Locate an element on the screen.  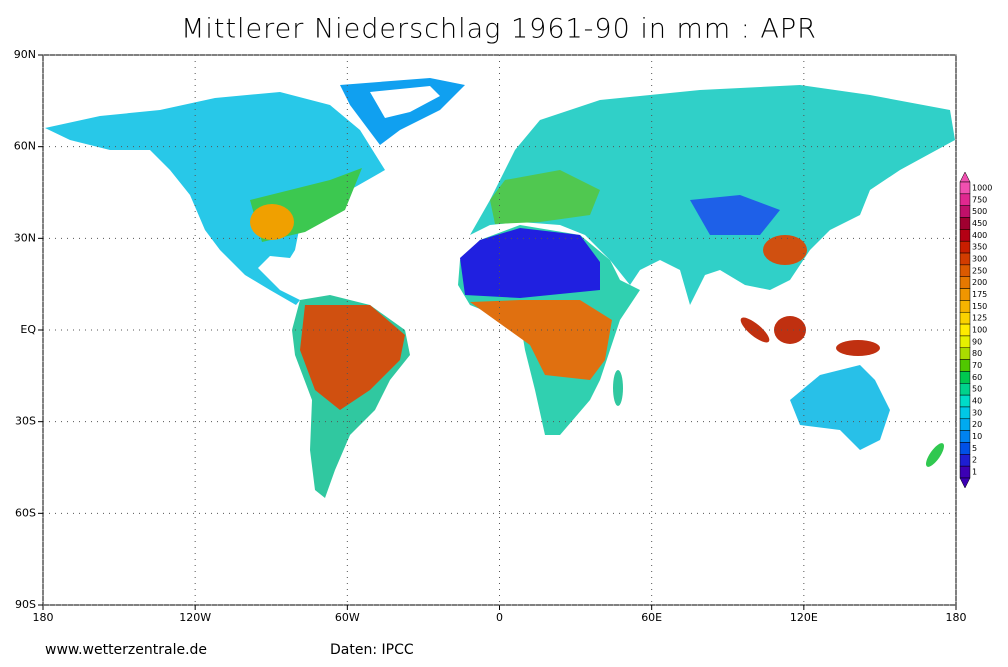
legend-label: 20 is located at coordinates (977, 424).